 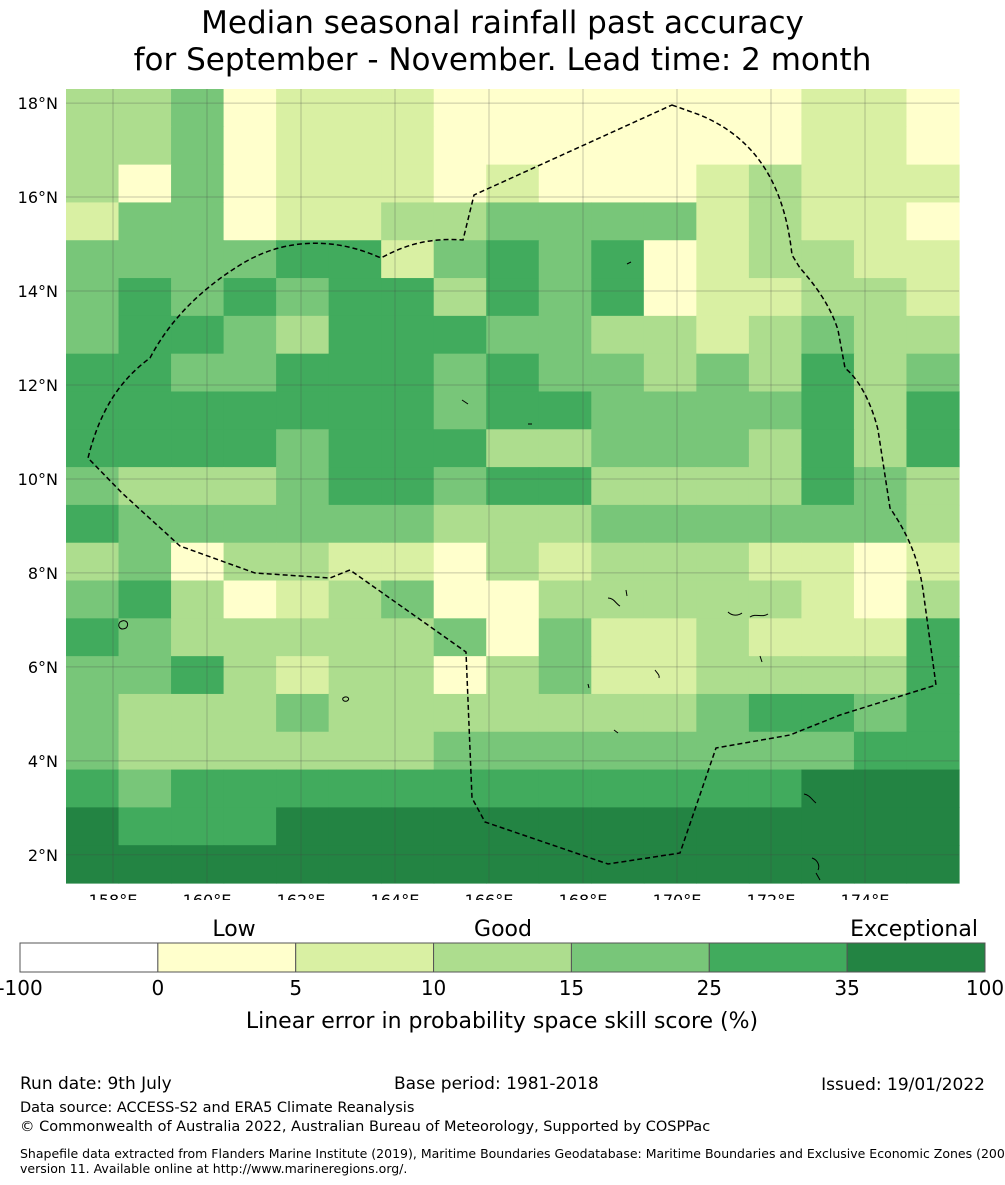 I want to click on lon-tick-label: 160°E, so click(x=207, y=895).